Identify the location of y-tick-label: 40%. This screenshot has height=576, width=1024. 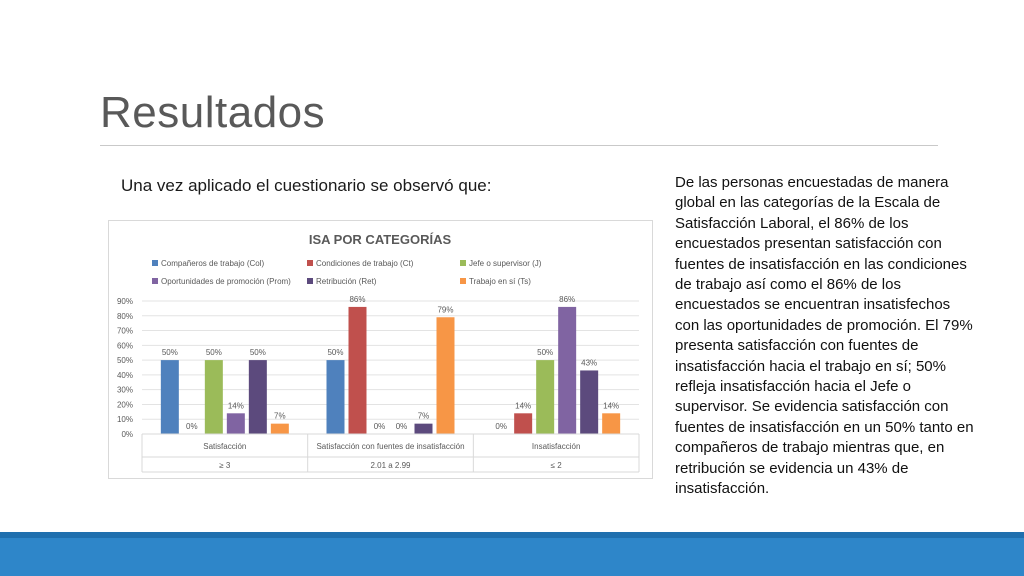
(125, 375).